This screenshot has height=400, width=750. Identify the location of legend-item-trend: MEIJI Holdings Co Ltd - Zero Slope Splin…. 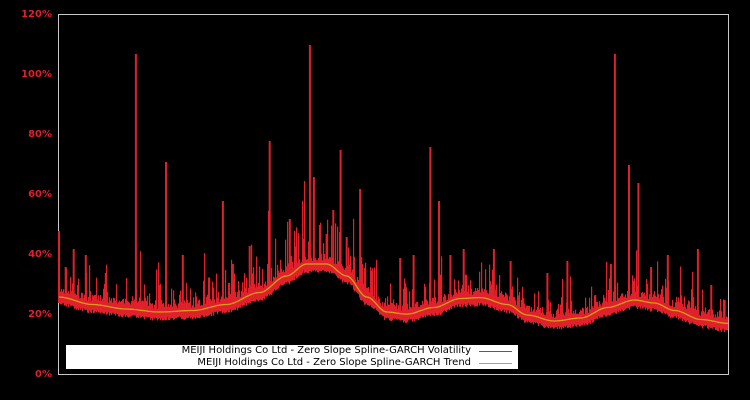
(354, 363).